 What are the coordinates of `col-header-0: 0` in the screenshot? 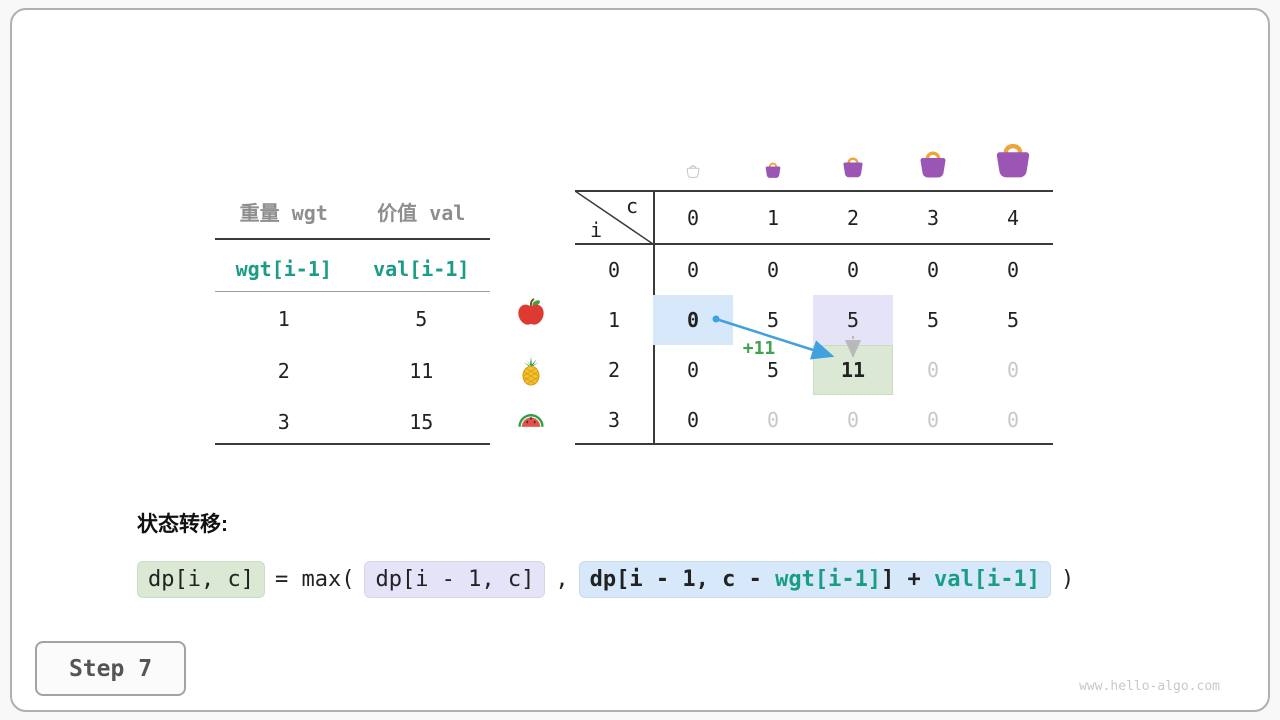 It's located at (693, 217).